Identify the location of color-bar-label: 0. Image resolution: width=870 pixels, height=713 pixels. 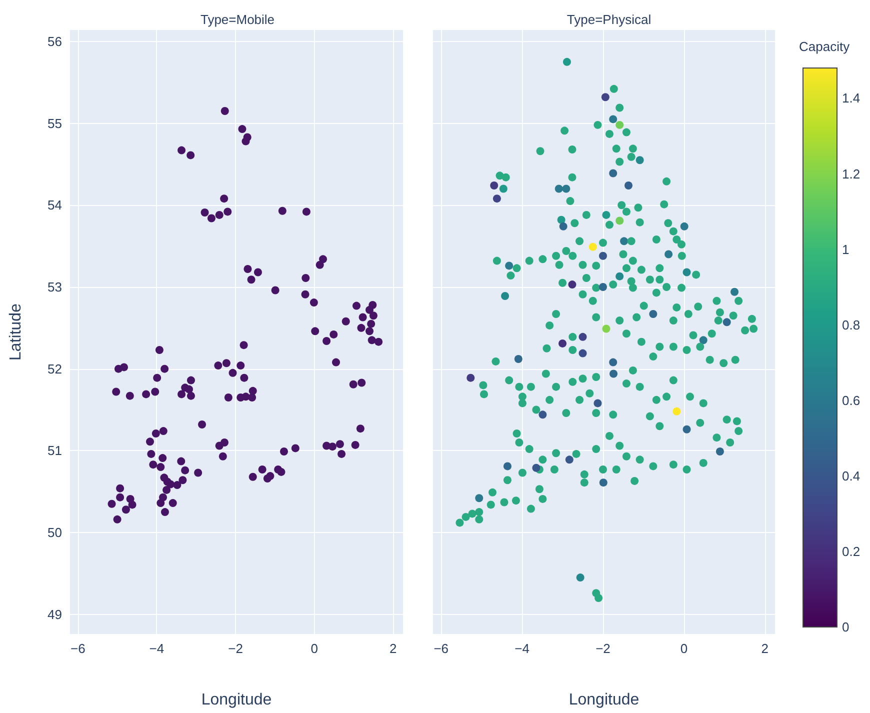
(846, 627).